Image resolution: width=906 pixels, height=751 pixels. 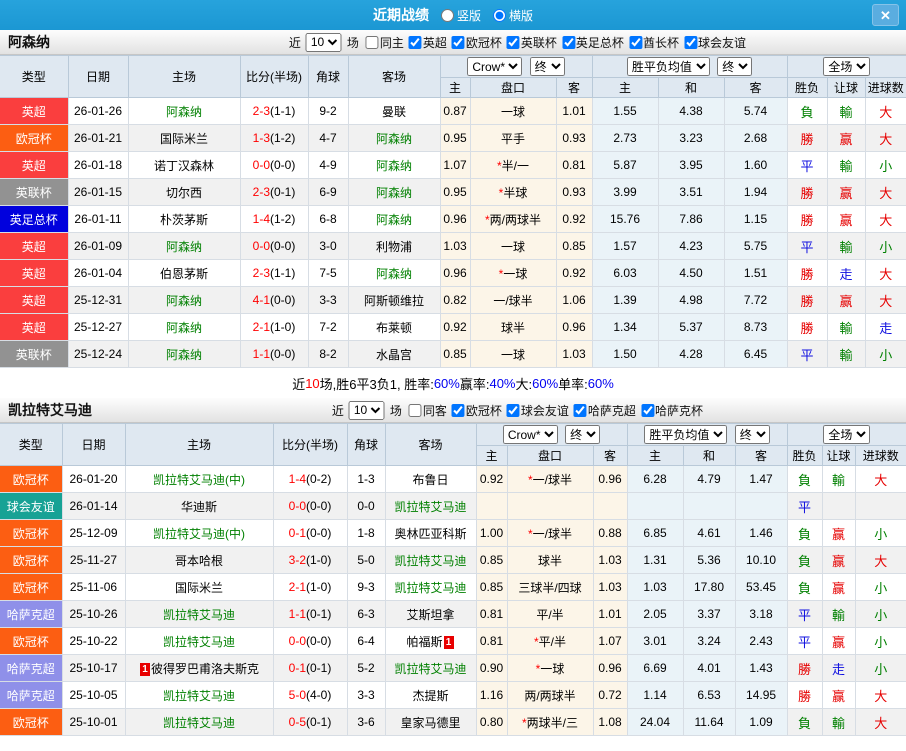 I want to click on avg-win-odds: 6.85, so click(x=655, y=533).